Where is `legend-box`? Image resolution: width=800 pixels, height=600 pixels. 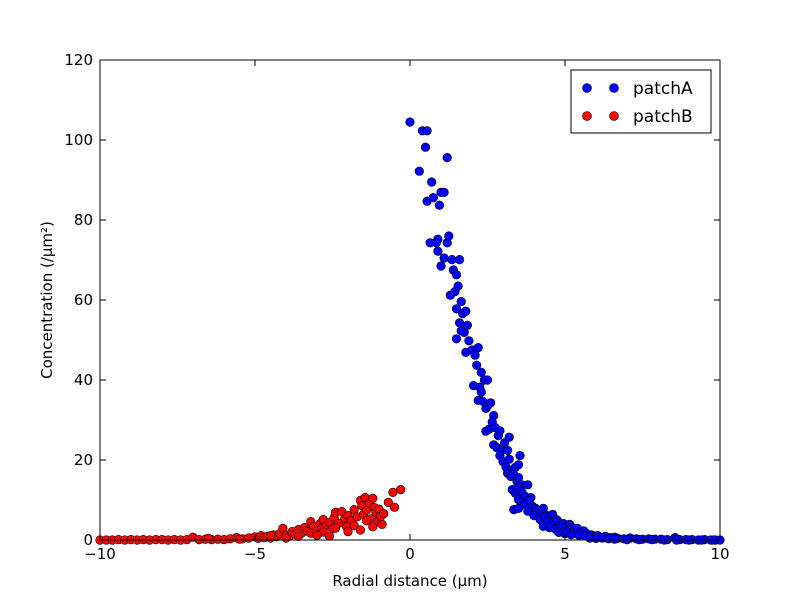
legend-box is located at coordinates (641, 101).